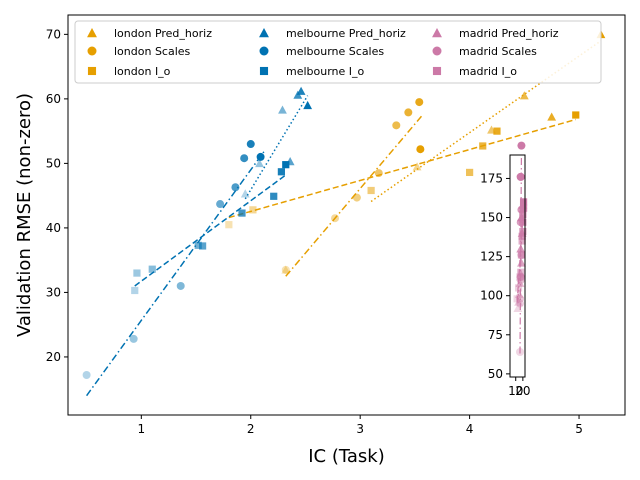 The width and height of the screenshot is (640, 480). I want to click on series-london-i_o, so click(402, 170).